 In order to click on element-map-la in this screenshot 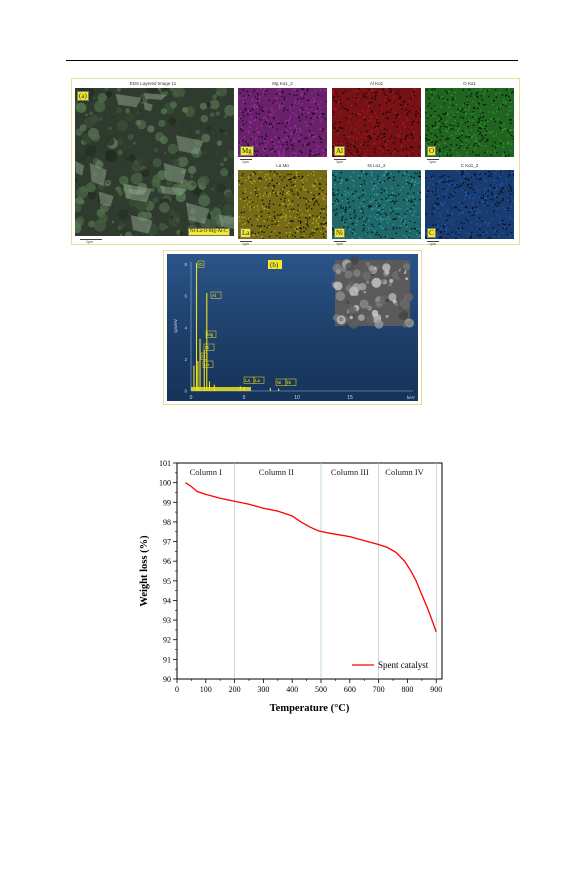, I will do `click(282, 204)`.